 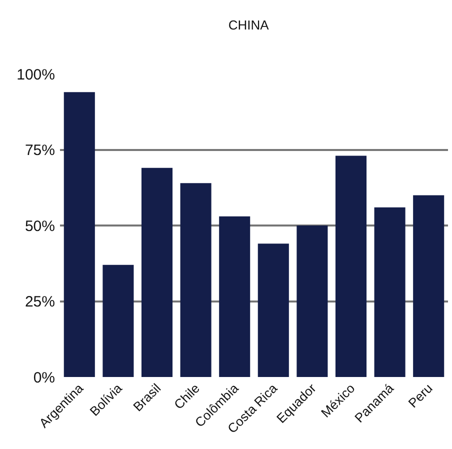 What do you see at coordinates (44, 377) in the screenshot?
I see `y-tick-label: 0%` at bounding box center [44, 377].